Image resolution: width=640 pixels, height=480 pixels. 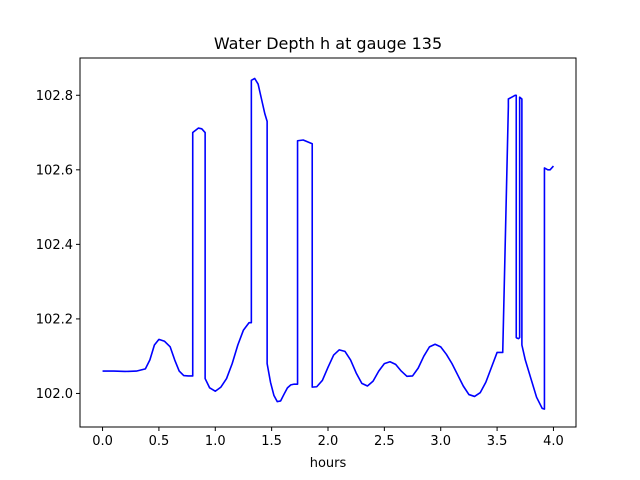 What do you see at coordinates (54, 394) in the screenshot?
I see `y-tick-label: 102.0` at bounding box center [54, 394].